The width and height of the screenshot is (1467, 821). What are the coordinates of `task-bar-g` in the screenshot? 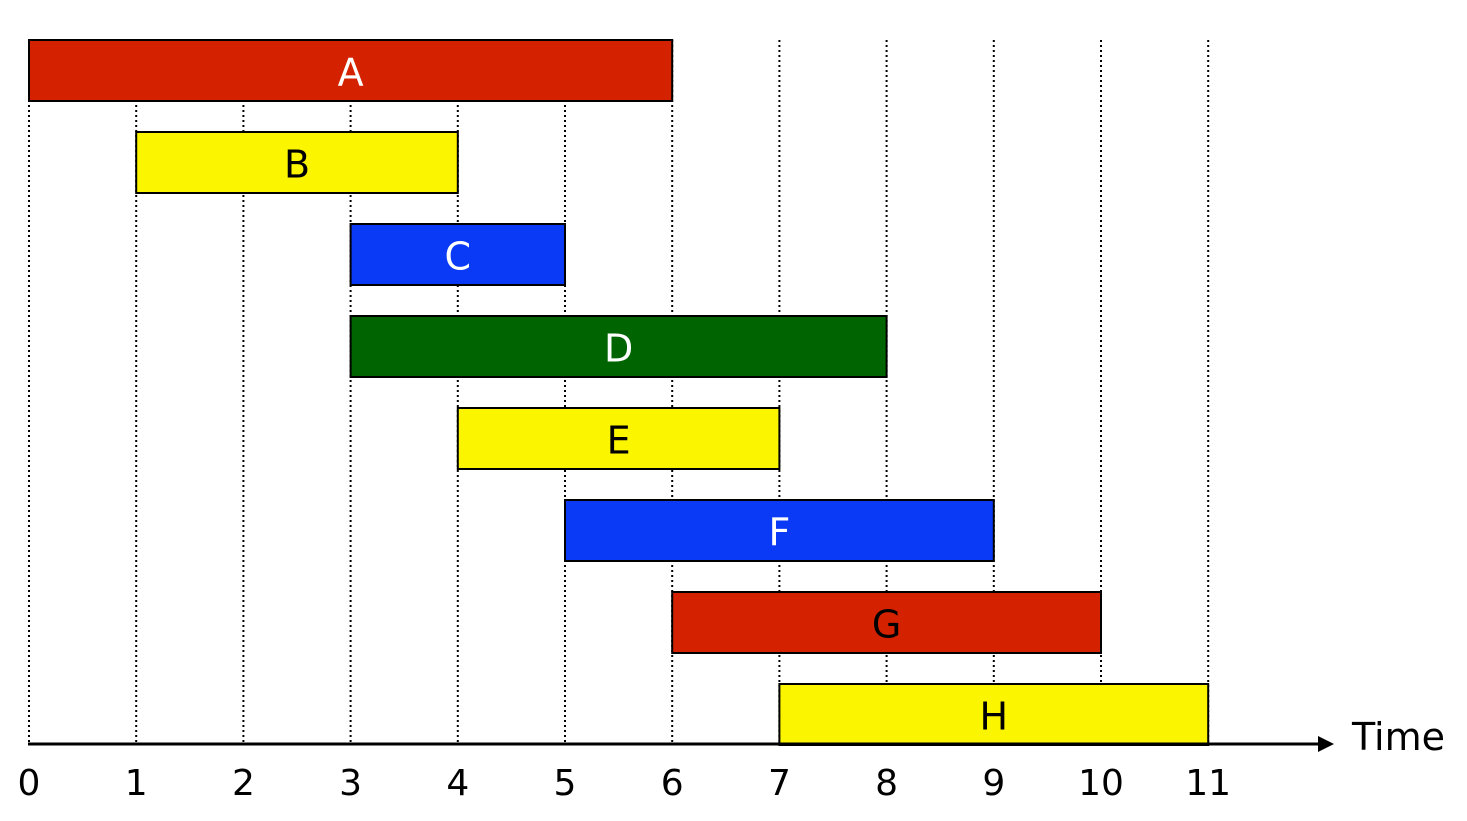 It's located at (886, 622).